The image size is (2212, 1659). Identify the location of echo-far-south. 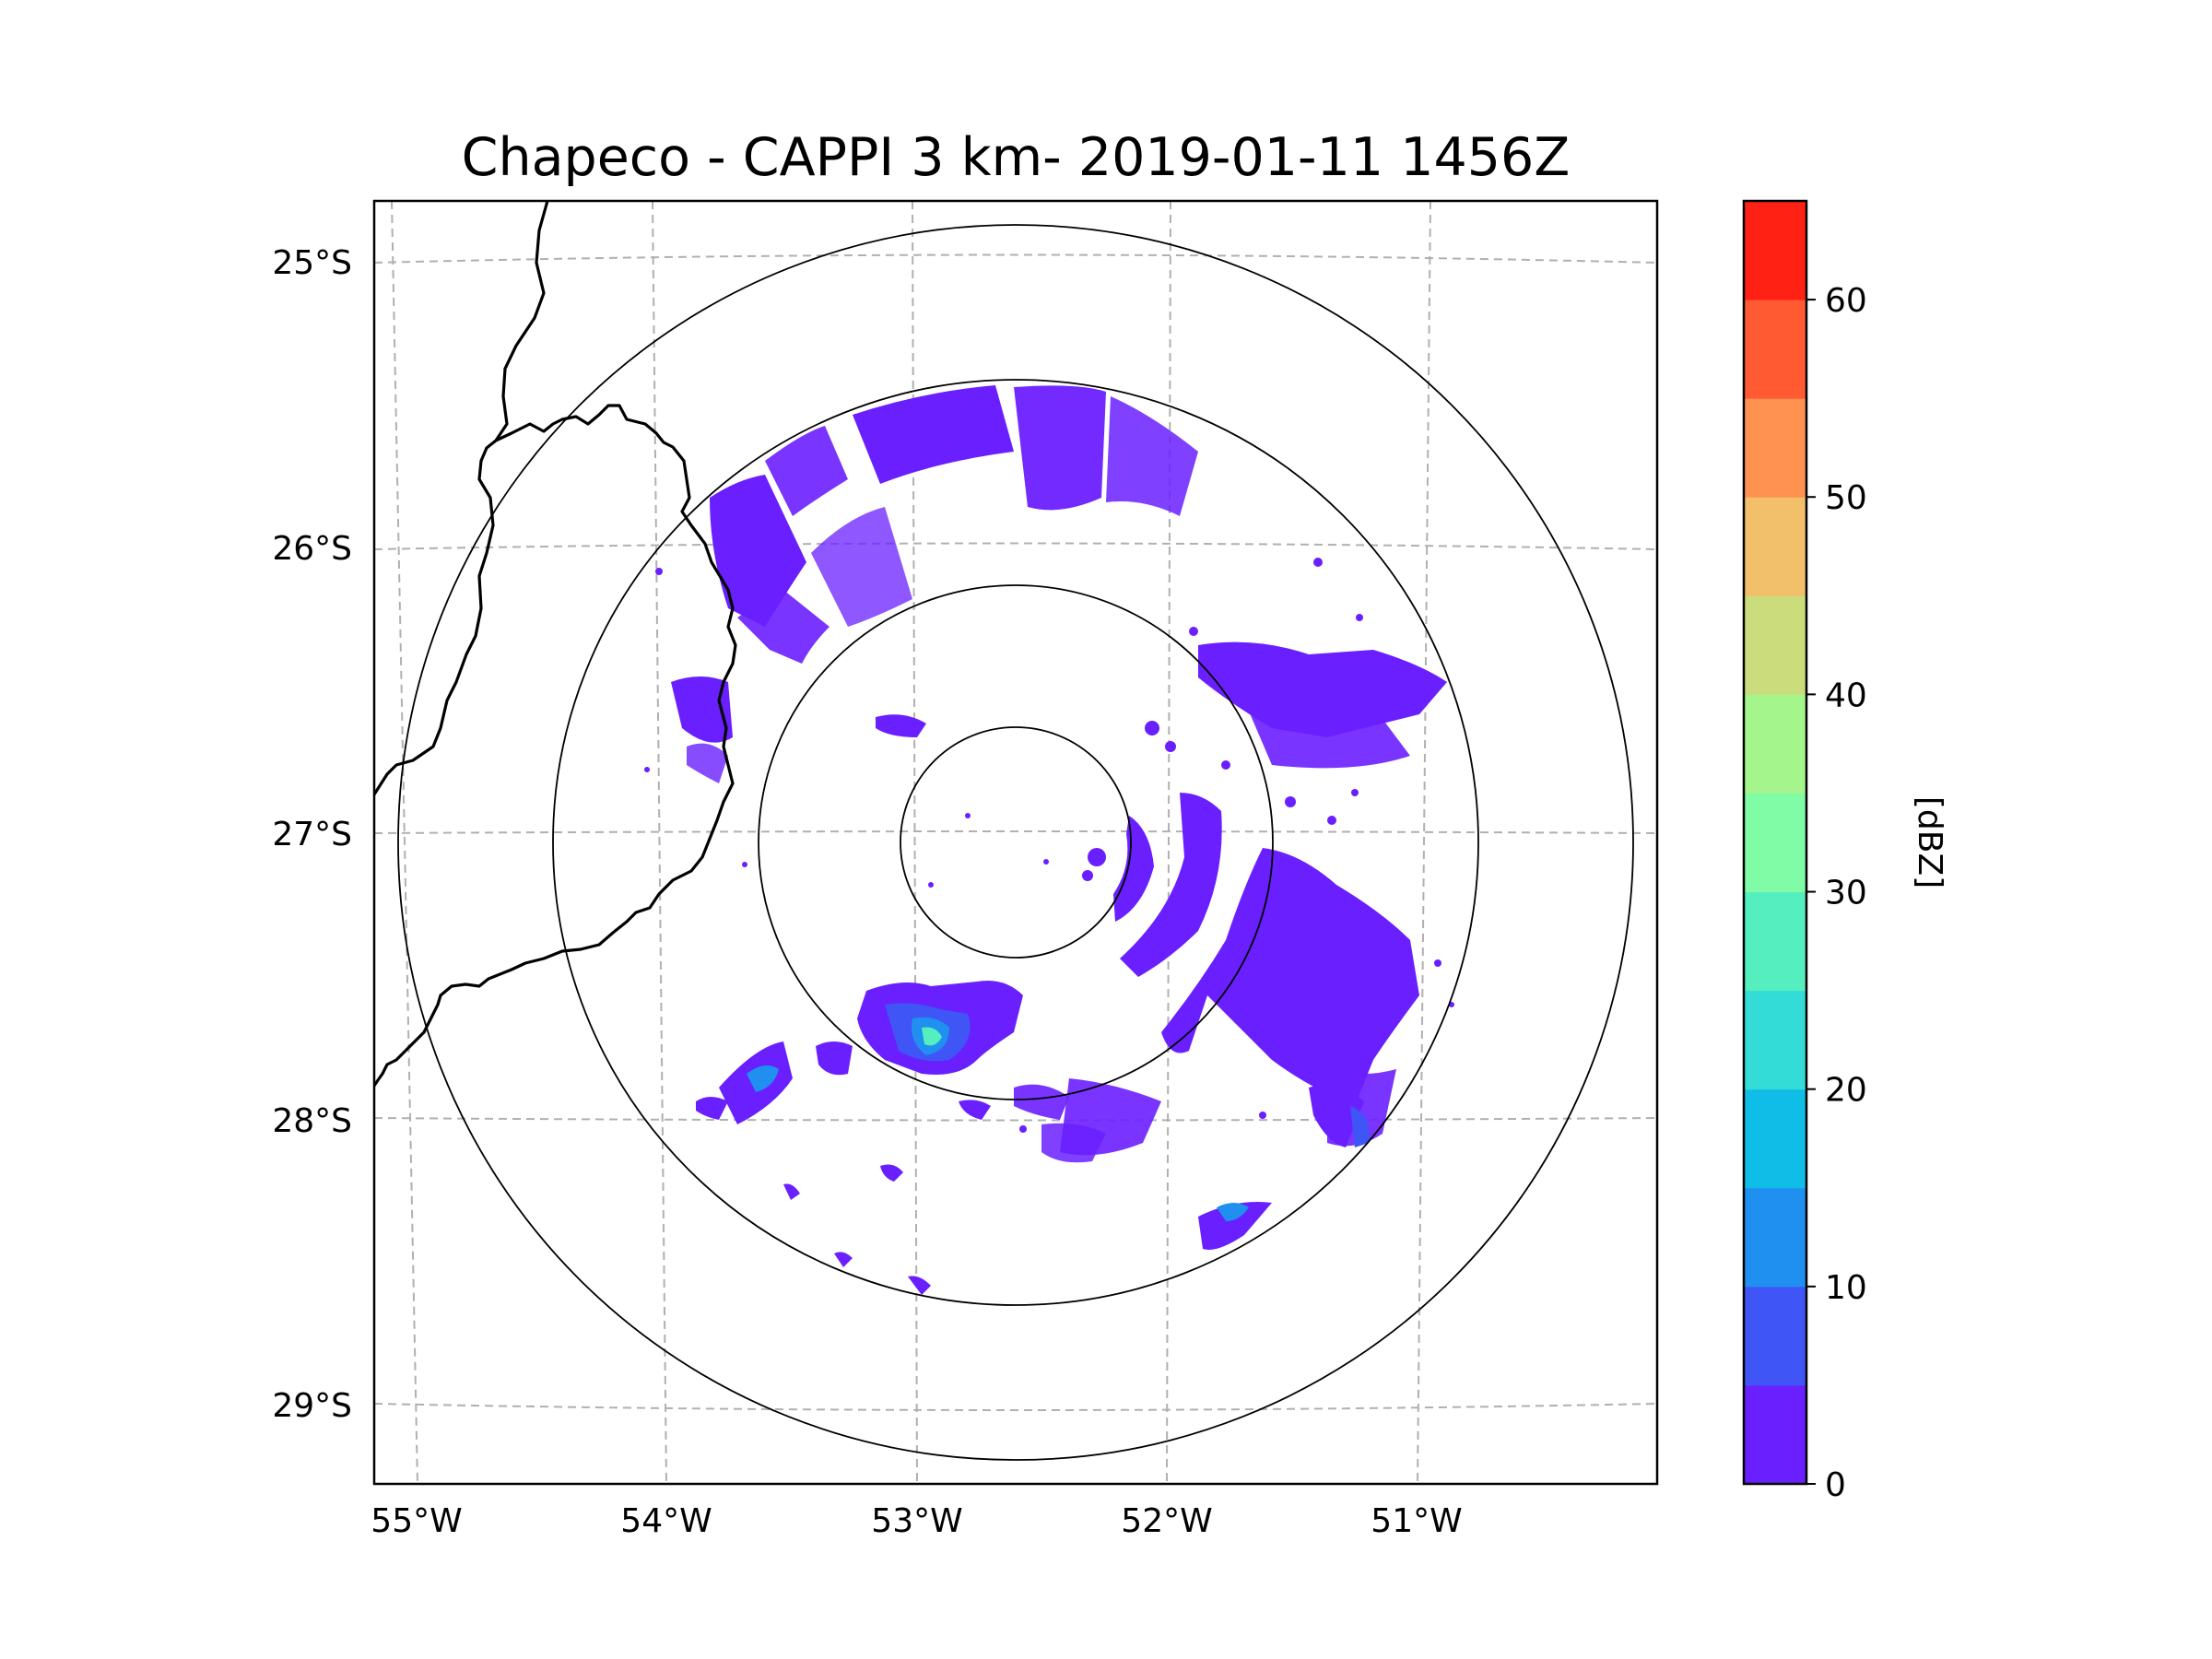
(1076, 1004).